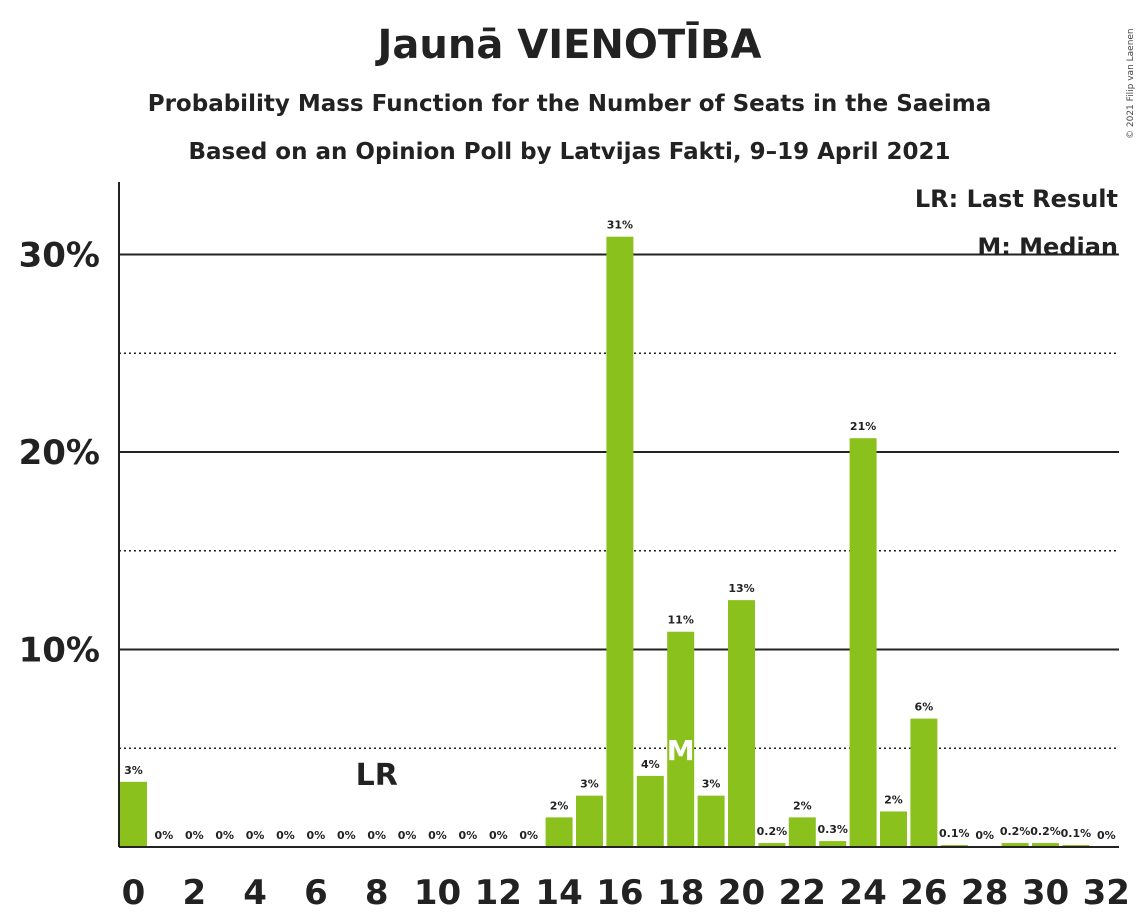  I want to click on x-tick-label: 12, so click(498, 893).